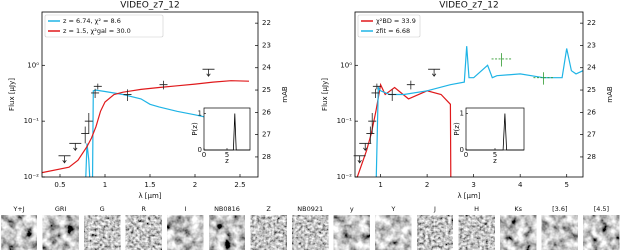 The height and width of the screenshot is (251, 623). Describe the element at coordinates (227, 209) in the screenshot. I see `thumbnail-label: NB0816` at that location.